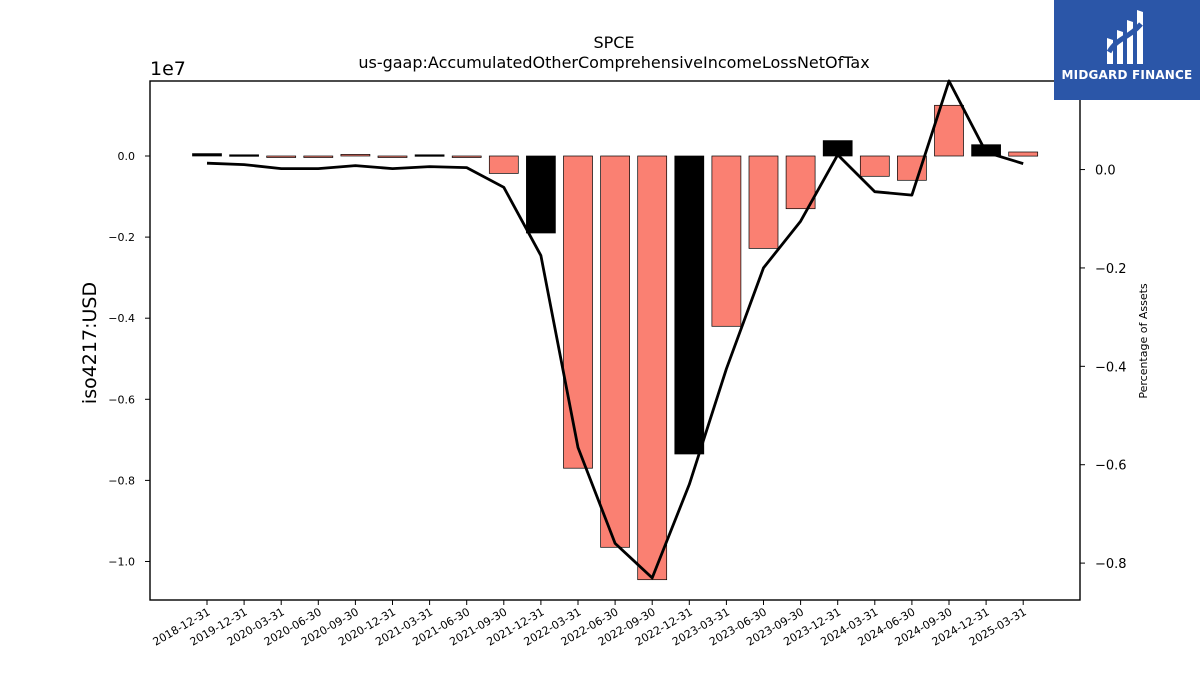  I want to click on y-tick-label: −0.4, so click(121, 318).